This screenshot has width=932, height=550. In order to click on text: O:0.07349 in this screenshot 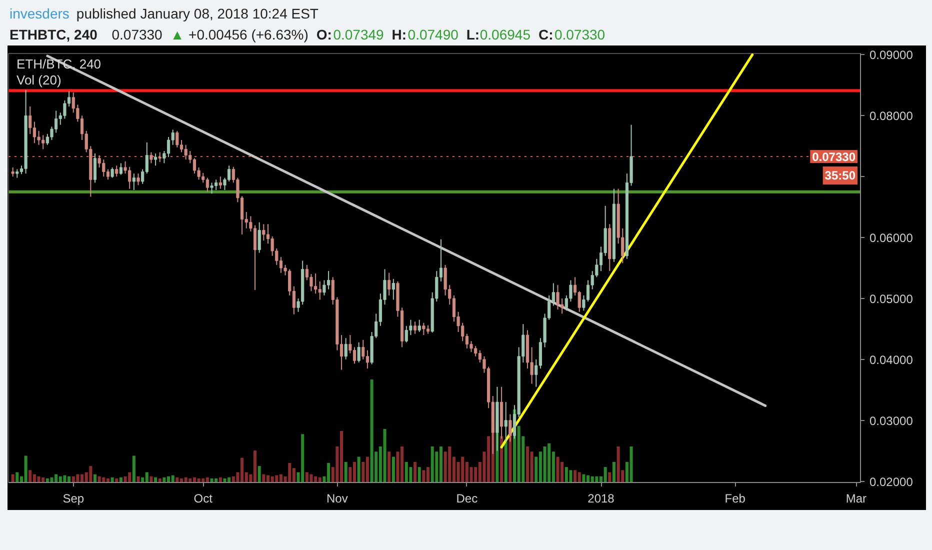, I will do `click(350, 34)`.